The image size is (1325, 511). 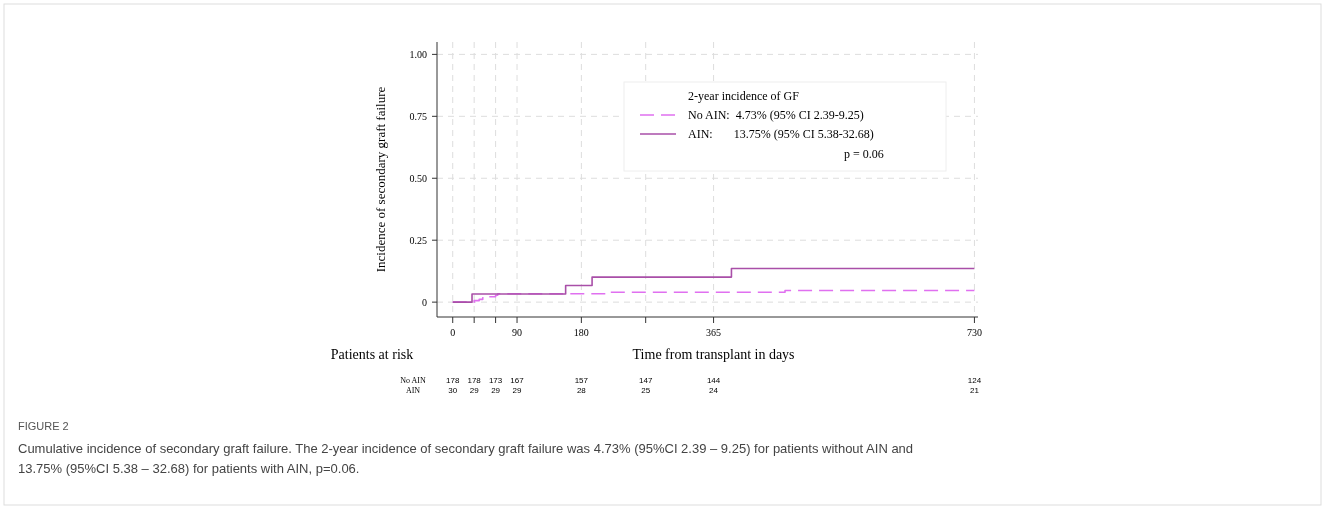 What do you see at coordinates (418, 116) in the screenshot?
I see `y-tick-label: 0.75` at bounding box center [418, 116].